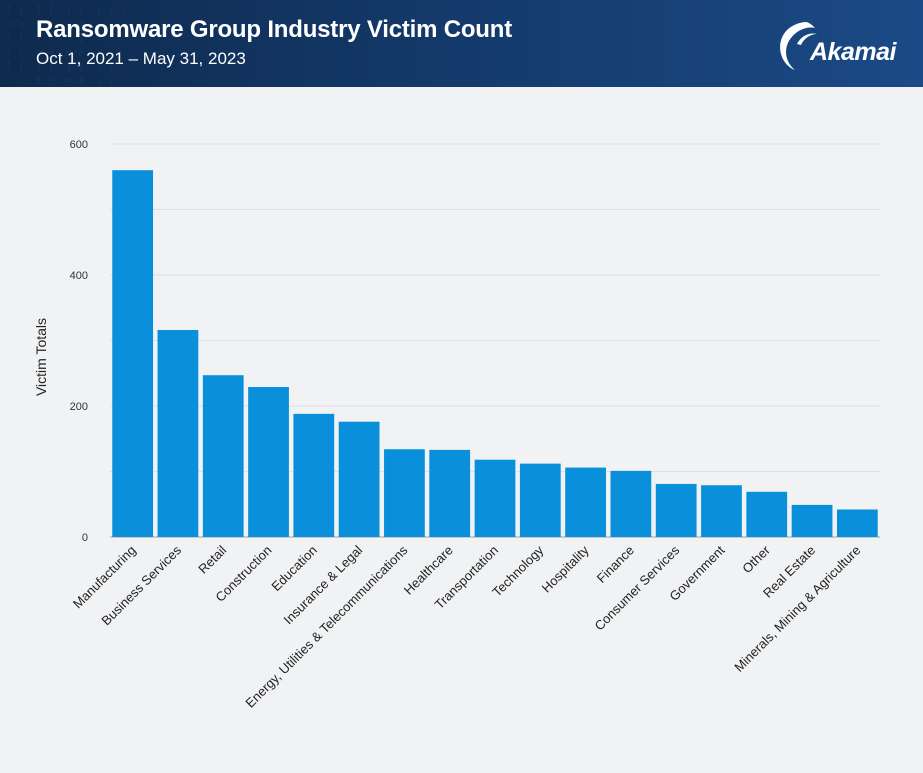 The image size is (923, 773). Describe the element at coordinates (79, 145) in the screenshot. I see `y-tick-label: 600` at that location.